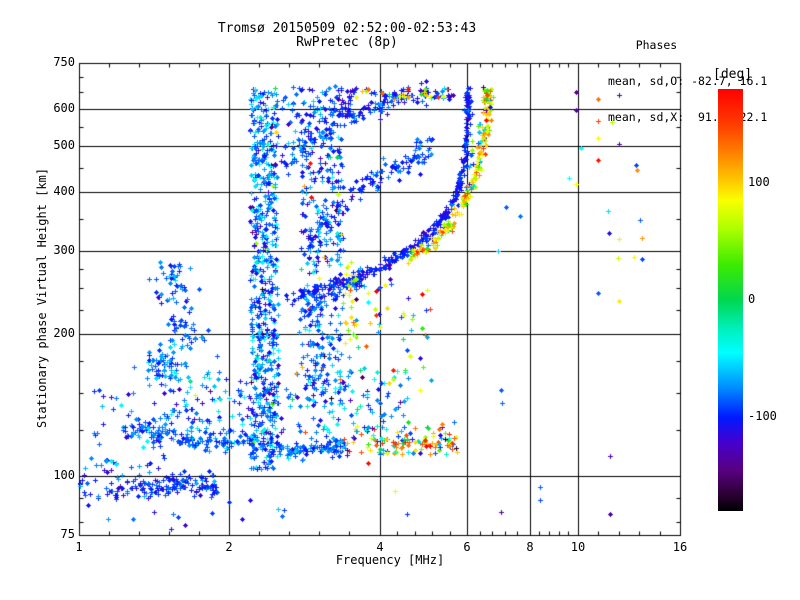 This screenshot has width=800, height=600. Describe the element at coordinates (42, 298) in the screenshot. I see `y-axis-title: Stationary phase Virtual Height [km]` at that location.